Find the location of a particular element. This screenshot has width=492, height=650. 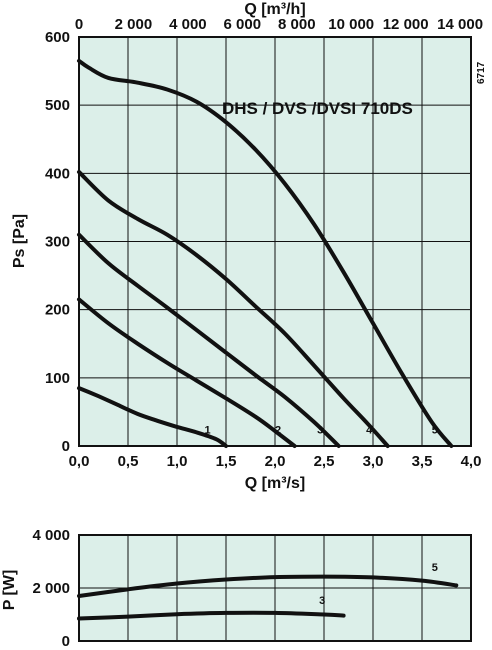

y-tick-label: 400 is located at coordinates (57, 173).